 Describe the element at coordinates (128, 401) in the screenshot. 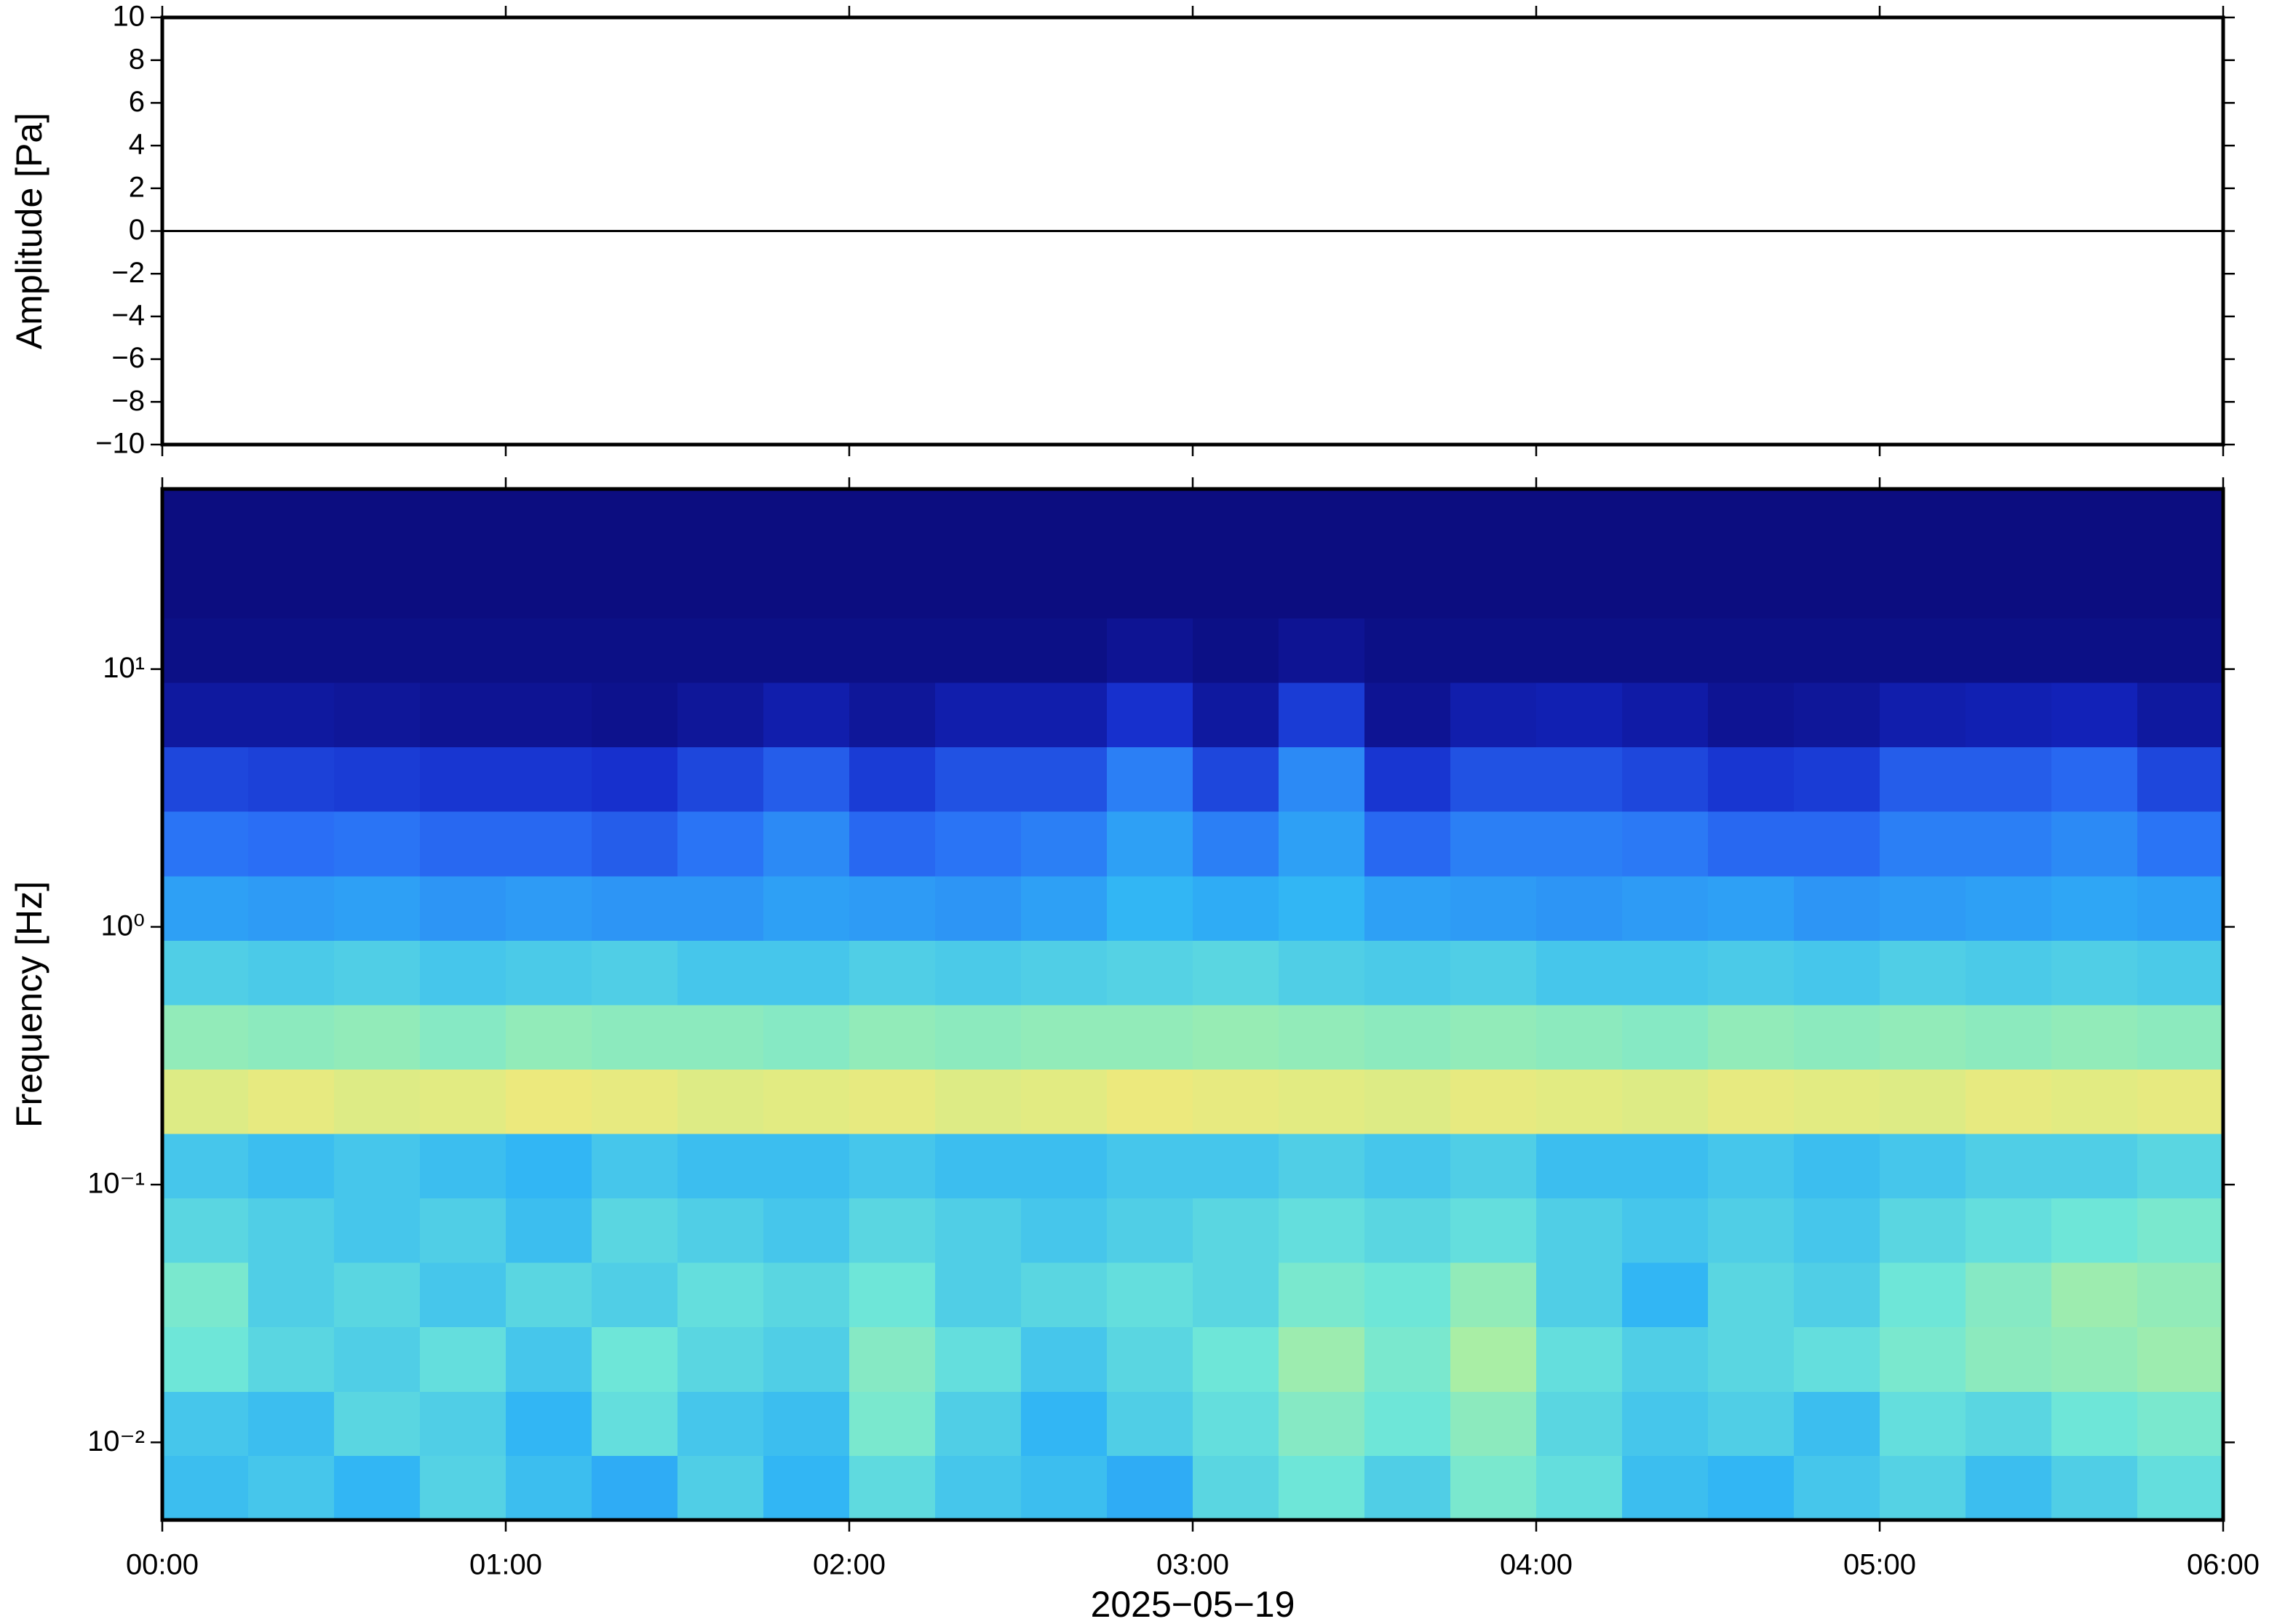

I see `y-tick-label: −8` at that location.